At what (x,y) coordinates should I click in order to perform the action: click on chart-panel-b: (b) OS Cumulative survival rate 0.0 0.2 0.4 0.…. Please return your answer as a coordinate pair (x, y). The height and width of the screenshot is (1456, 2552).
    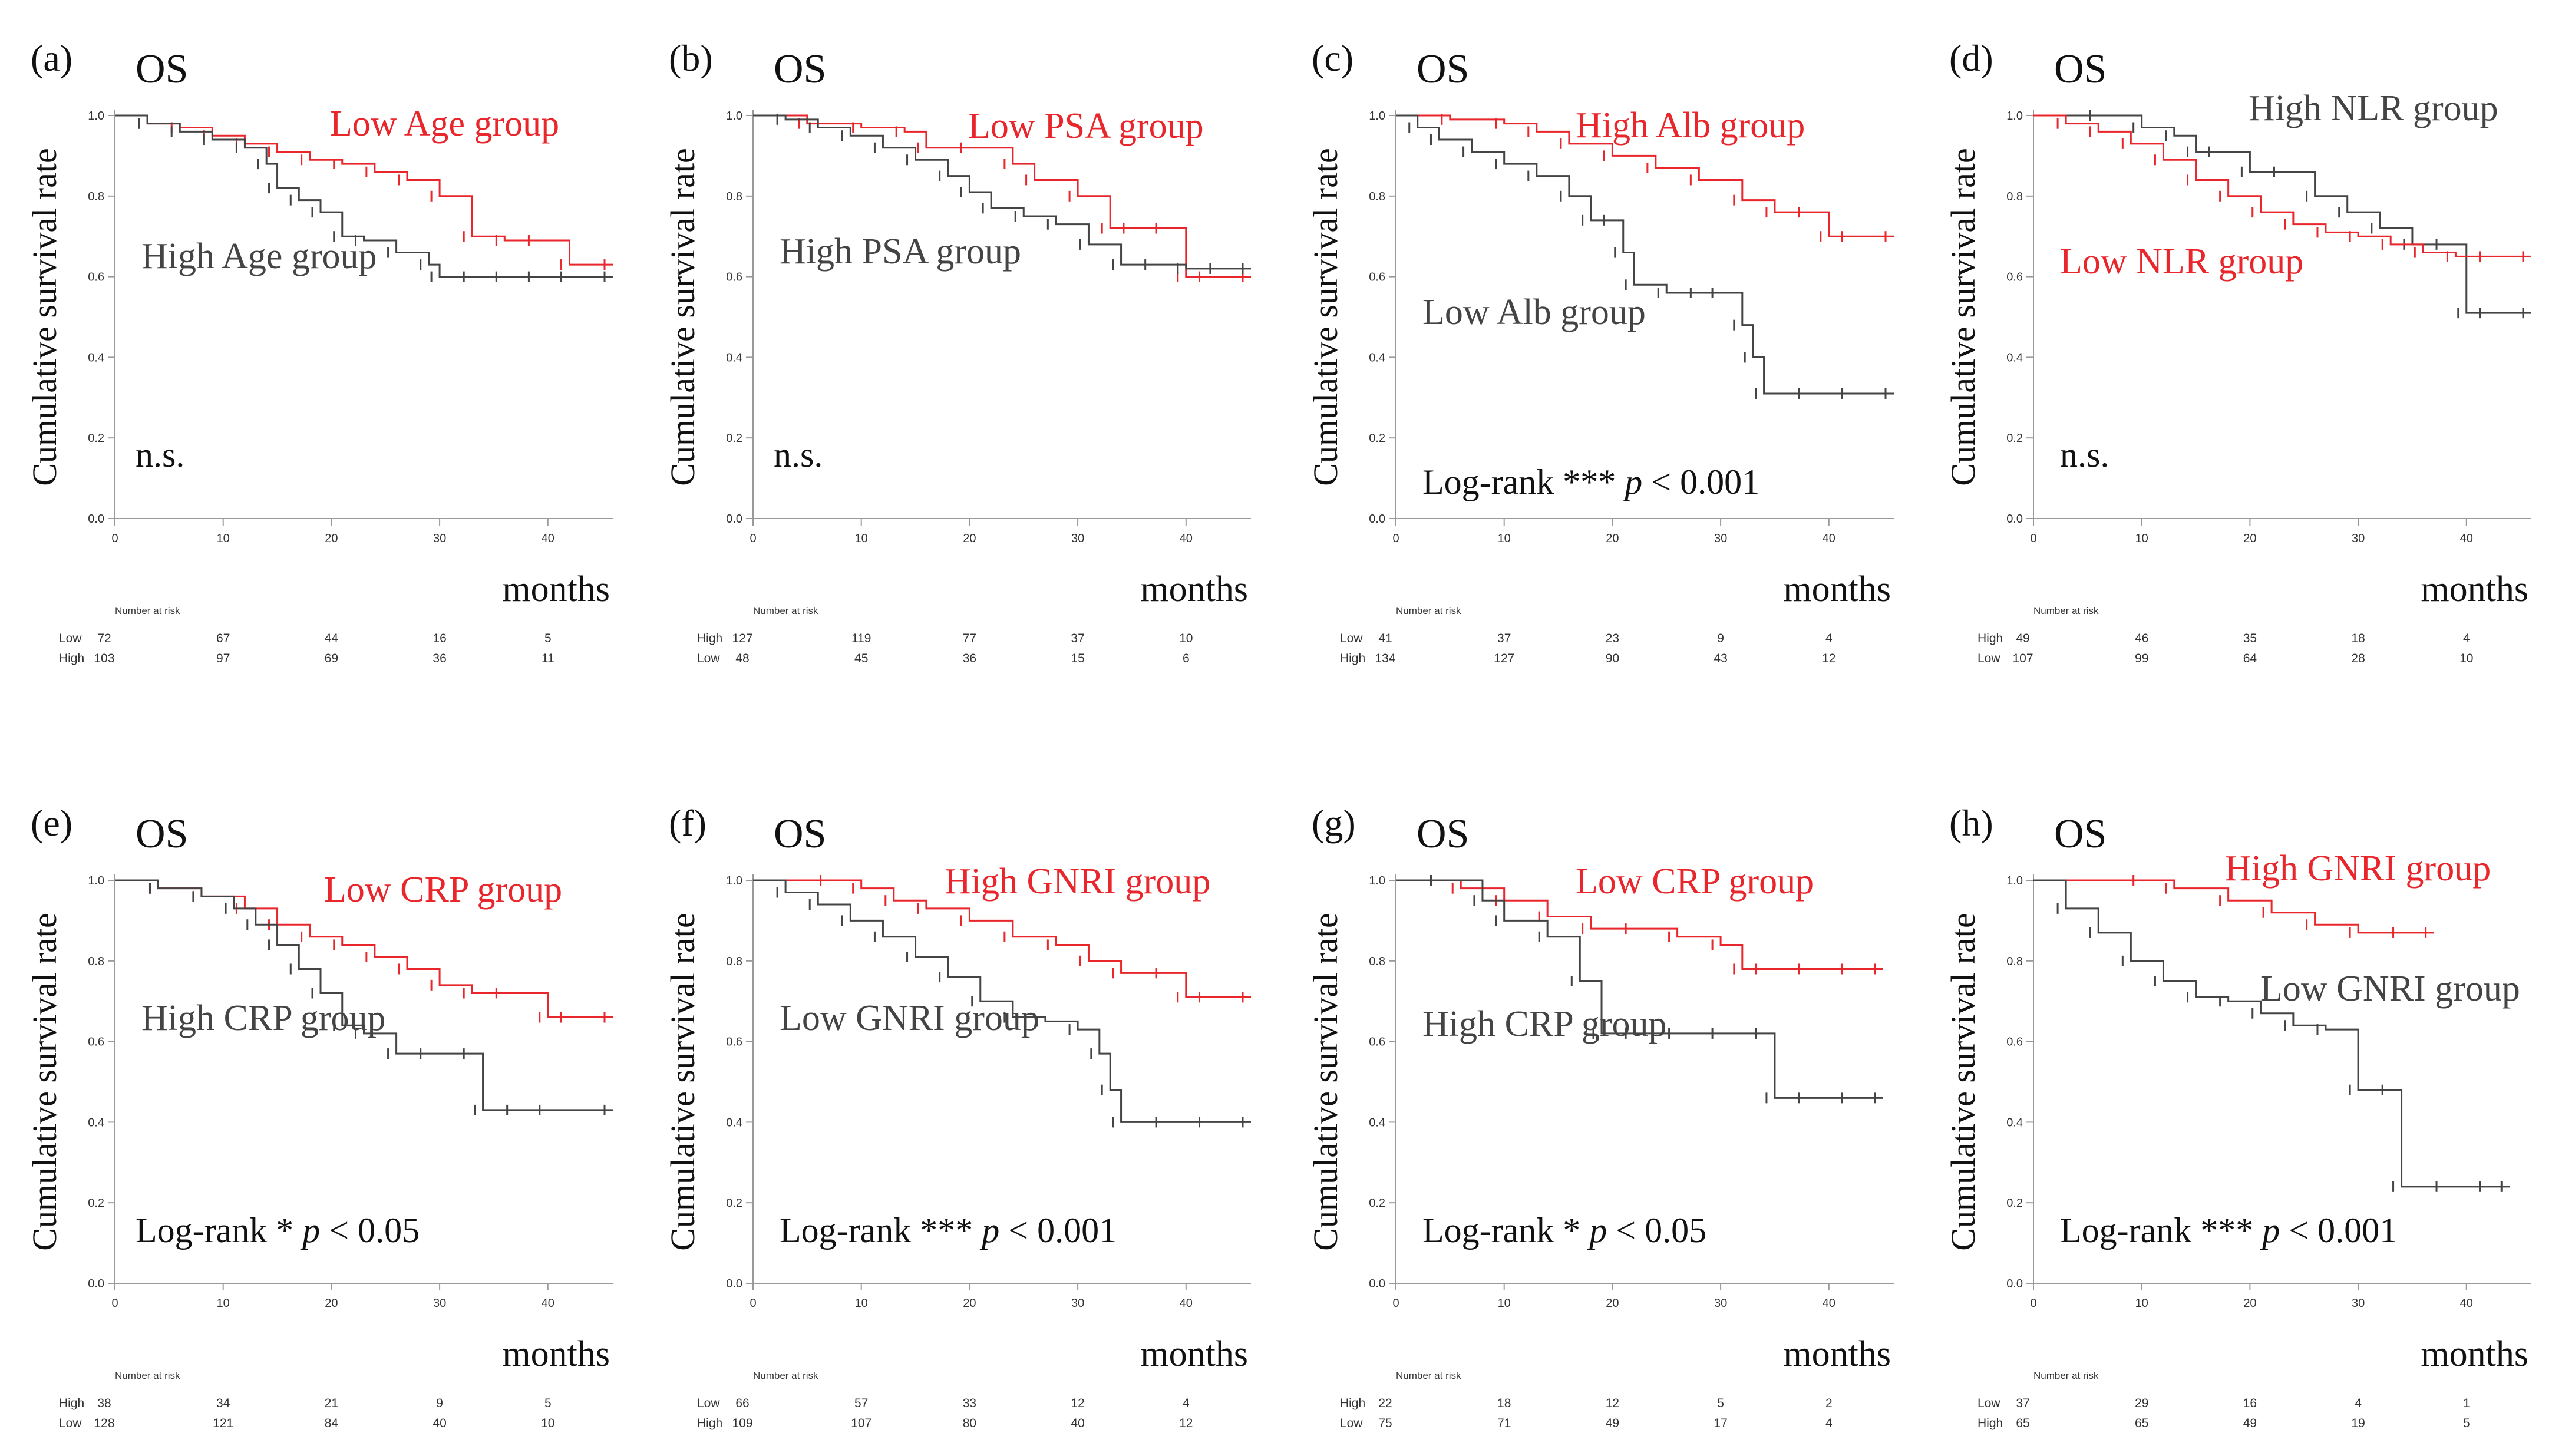
    Looking at the image, I should click on (957, 351).